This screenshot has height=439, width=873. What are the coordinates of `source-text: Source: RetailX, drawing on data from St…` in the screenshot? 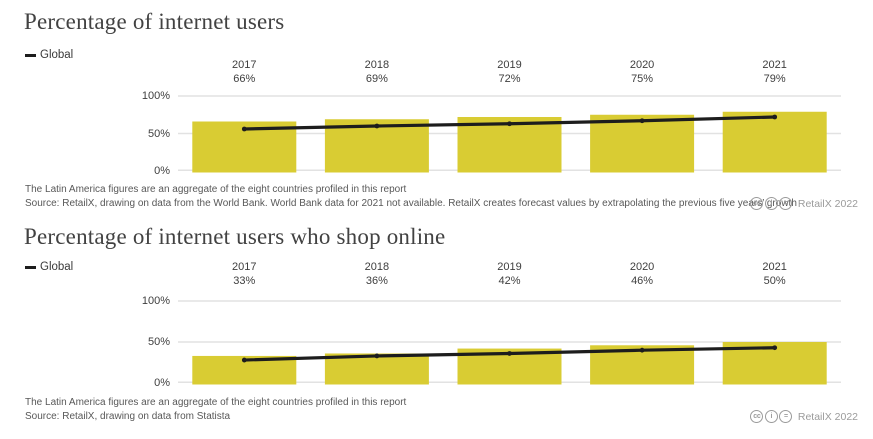 It's located at (128, 416).